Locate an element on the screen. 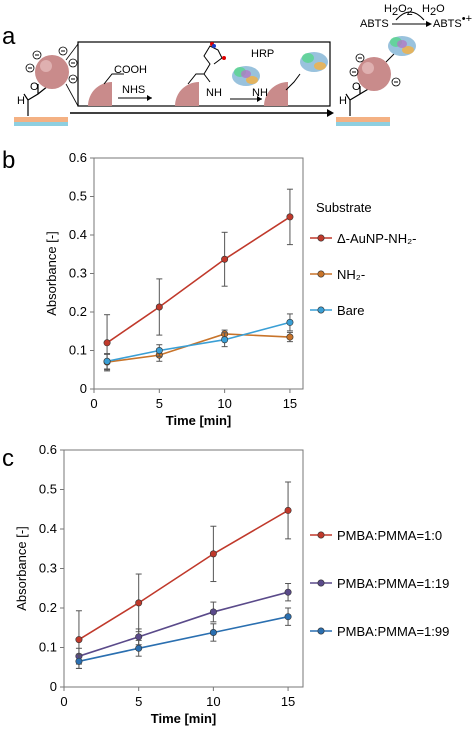 This screenshot has height=737, width=474. negative-charges-right is located at coordinates (375, 70).